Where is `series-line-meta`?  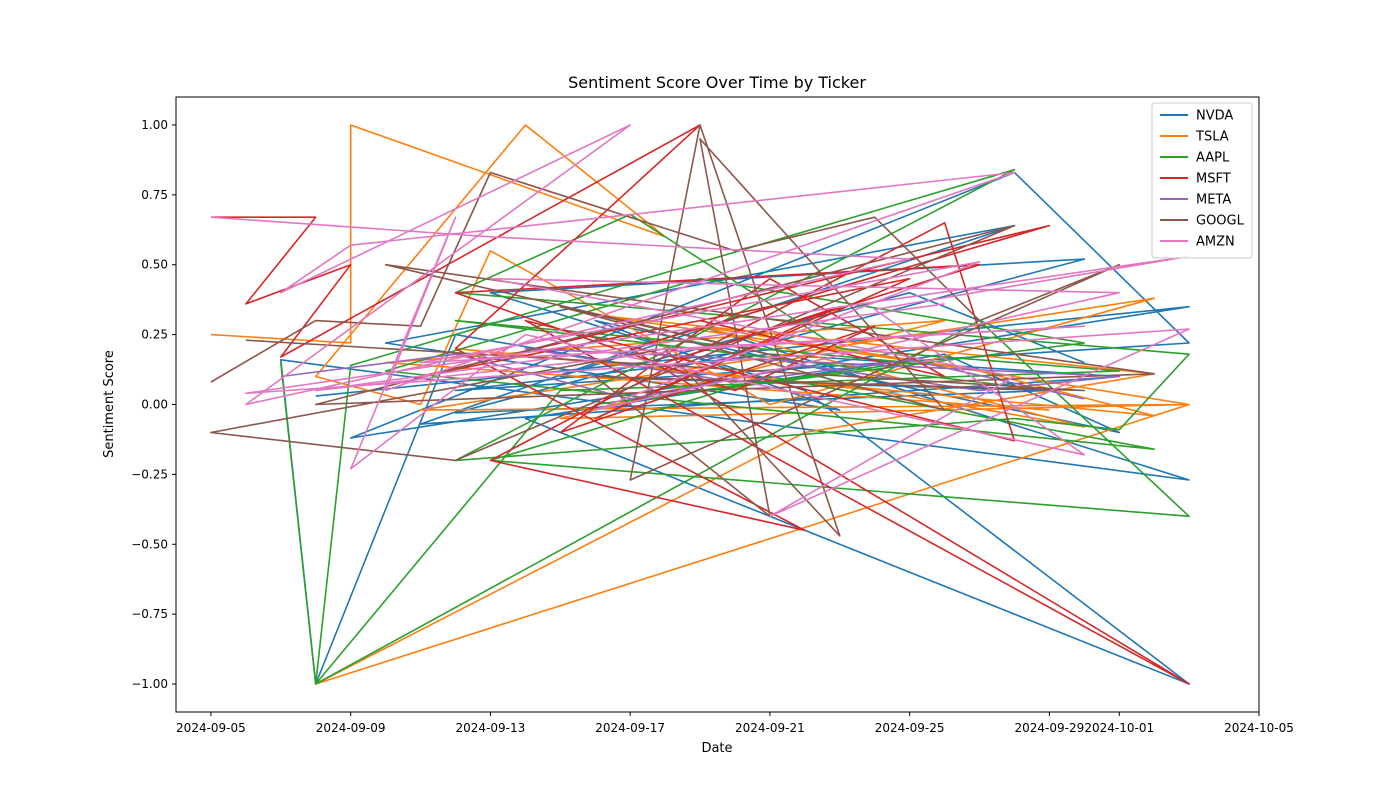
series-line-meta is located at coordinates (700, 373).